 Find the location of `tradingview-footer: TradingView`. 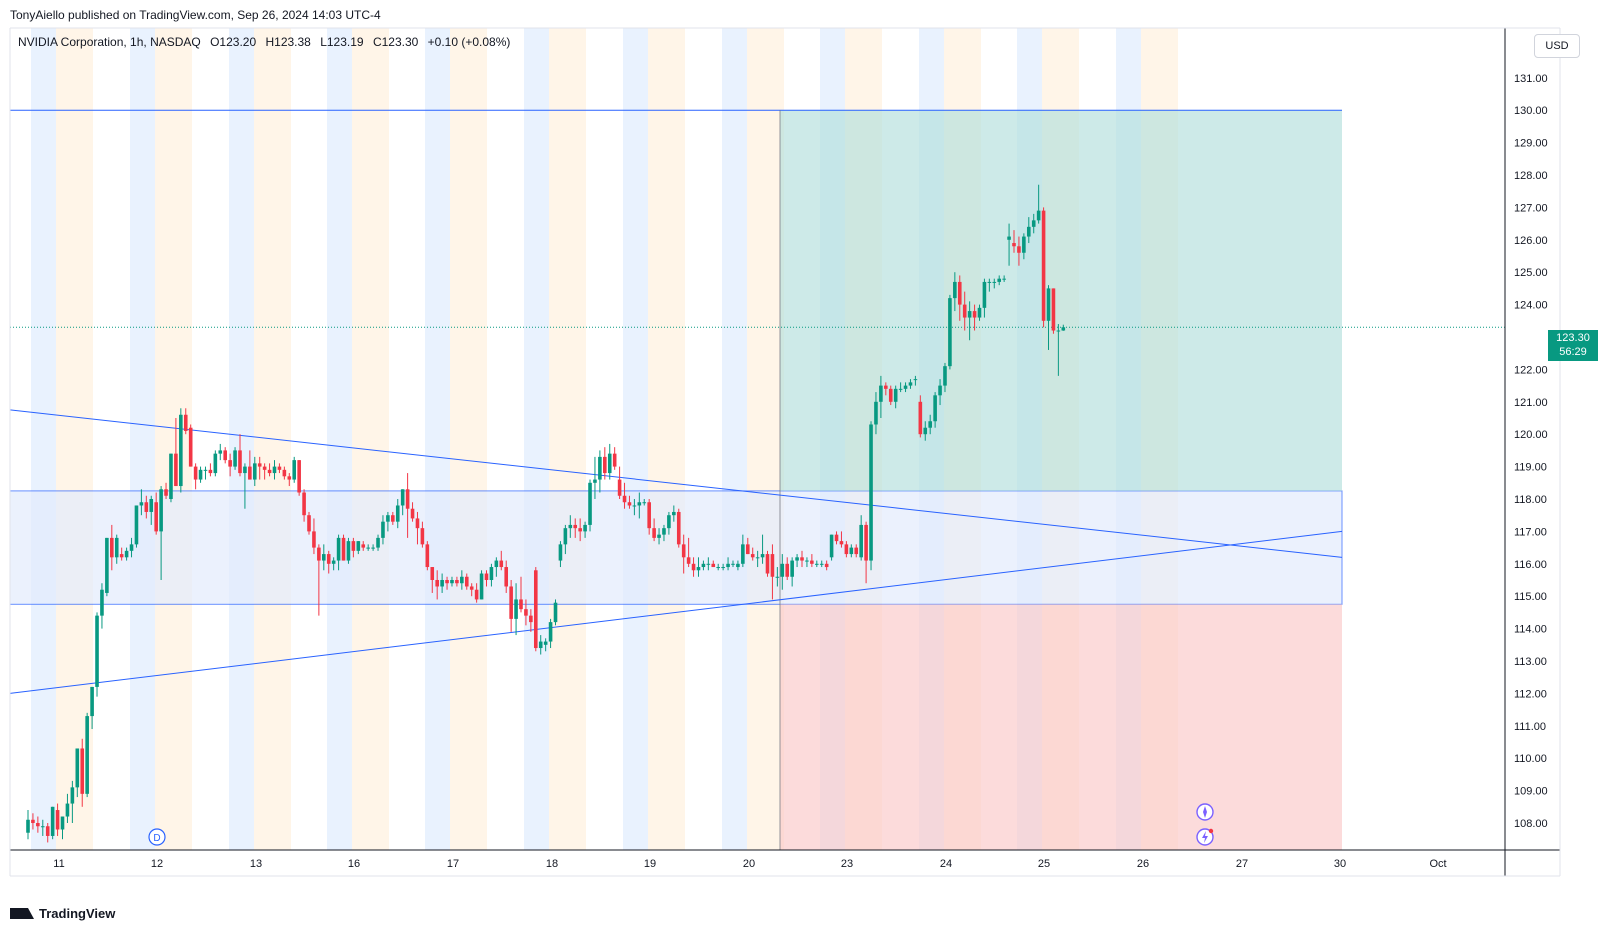

tradingview-footer: TradingView is located at coordinates (62, 913).